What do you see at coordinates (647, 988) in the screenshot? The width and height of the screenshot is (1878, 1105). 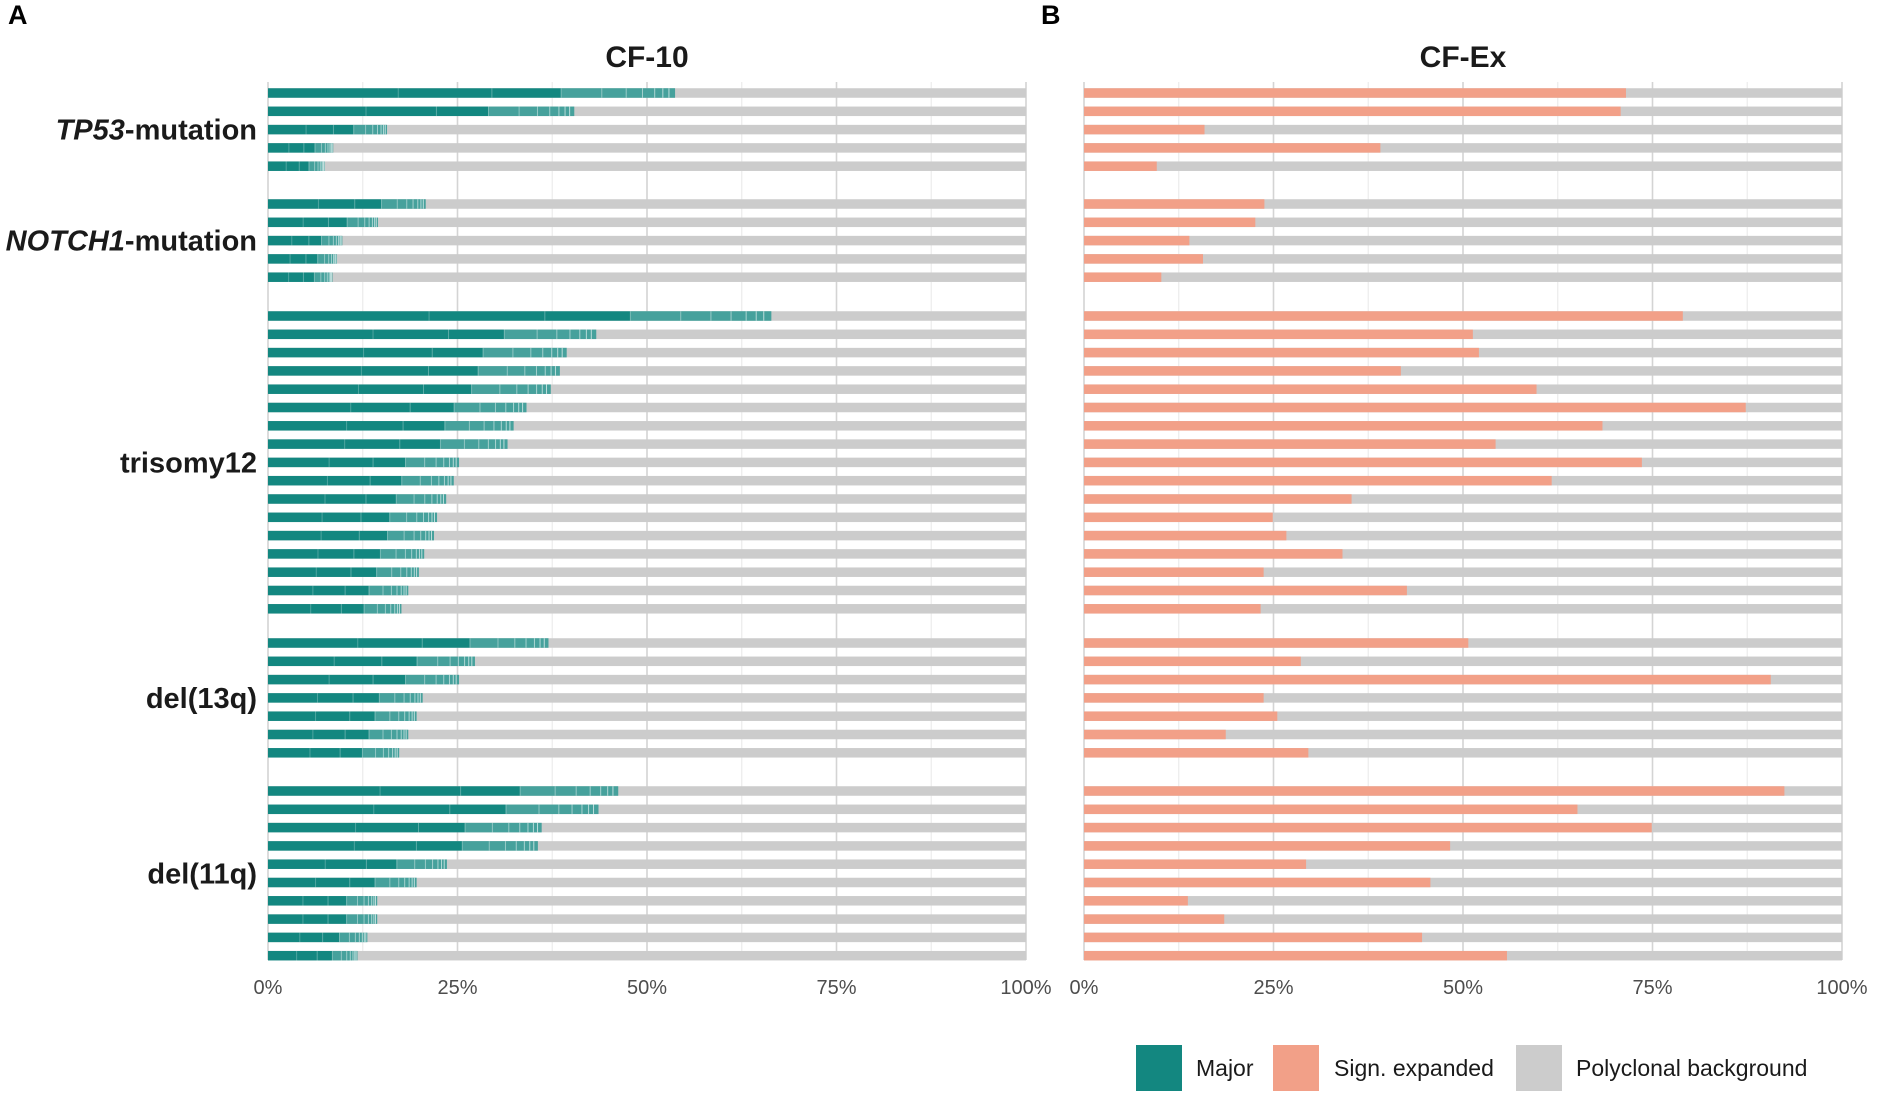 I see `x-tick-label: 50%` at bounding box center [647, 988].